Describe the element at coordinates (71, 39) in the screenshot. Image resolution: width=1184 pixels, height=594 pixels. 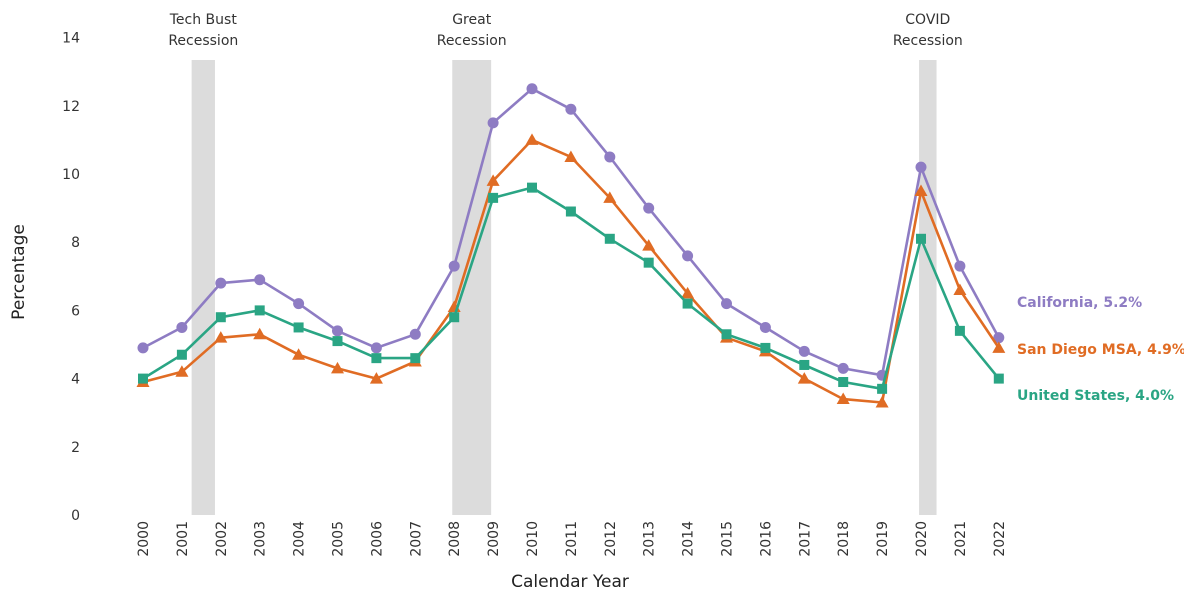
I see `y-tick-label: 14` at that location.